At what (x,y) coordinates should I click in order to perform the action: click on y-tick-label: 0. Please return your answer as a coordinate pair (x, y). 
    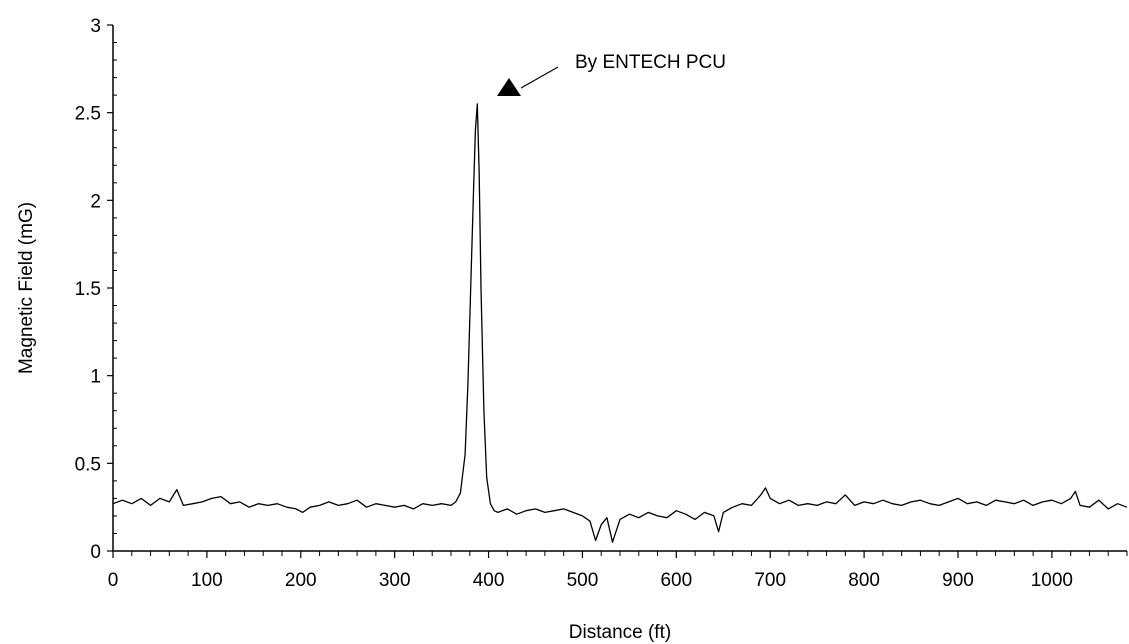
    Looking at the image, I should click on (95, 552).